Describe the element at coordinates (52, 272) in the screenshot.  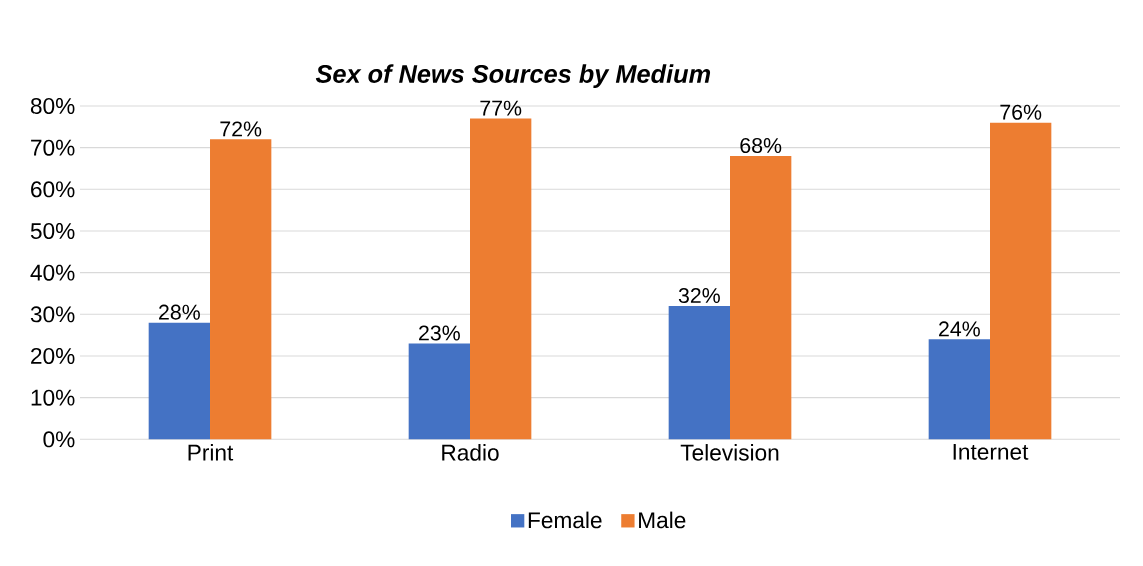
I see `y-tick-label: 40%` at that location.